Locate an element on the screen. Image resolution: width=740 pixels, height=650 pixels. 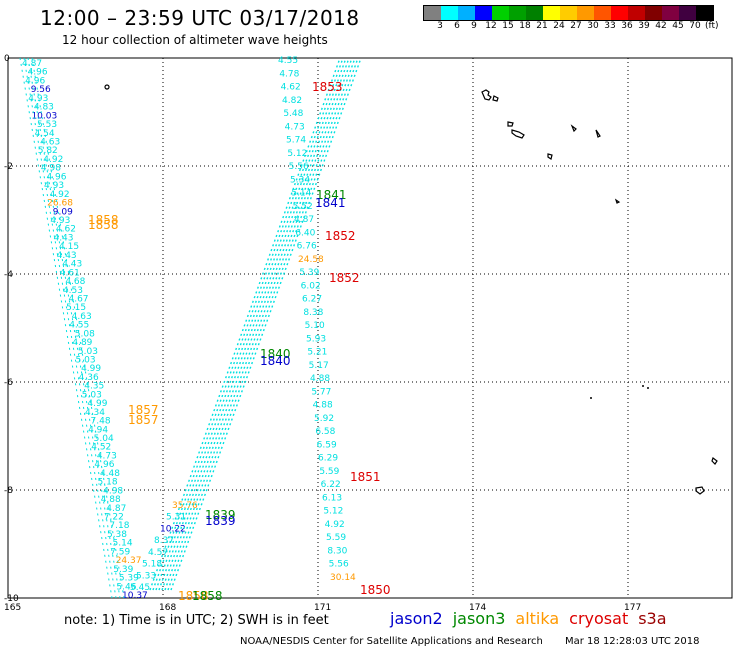
latitude-tick-label: -2 is located at coordinates (8, 167).